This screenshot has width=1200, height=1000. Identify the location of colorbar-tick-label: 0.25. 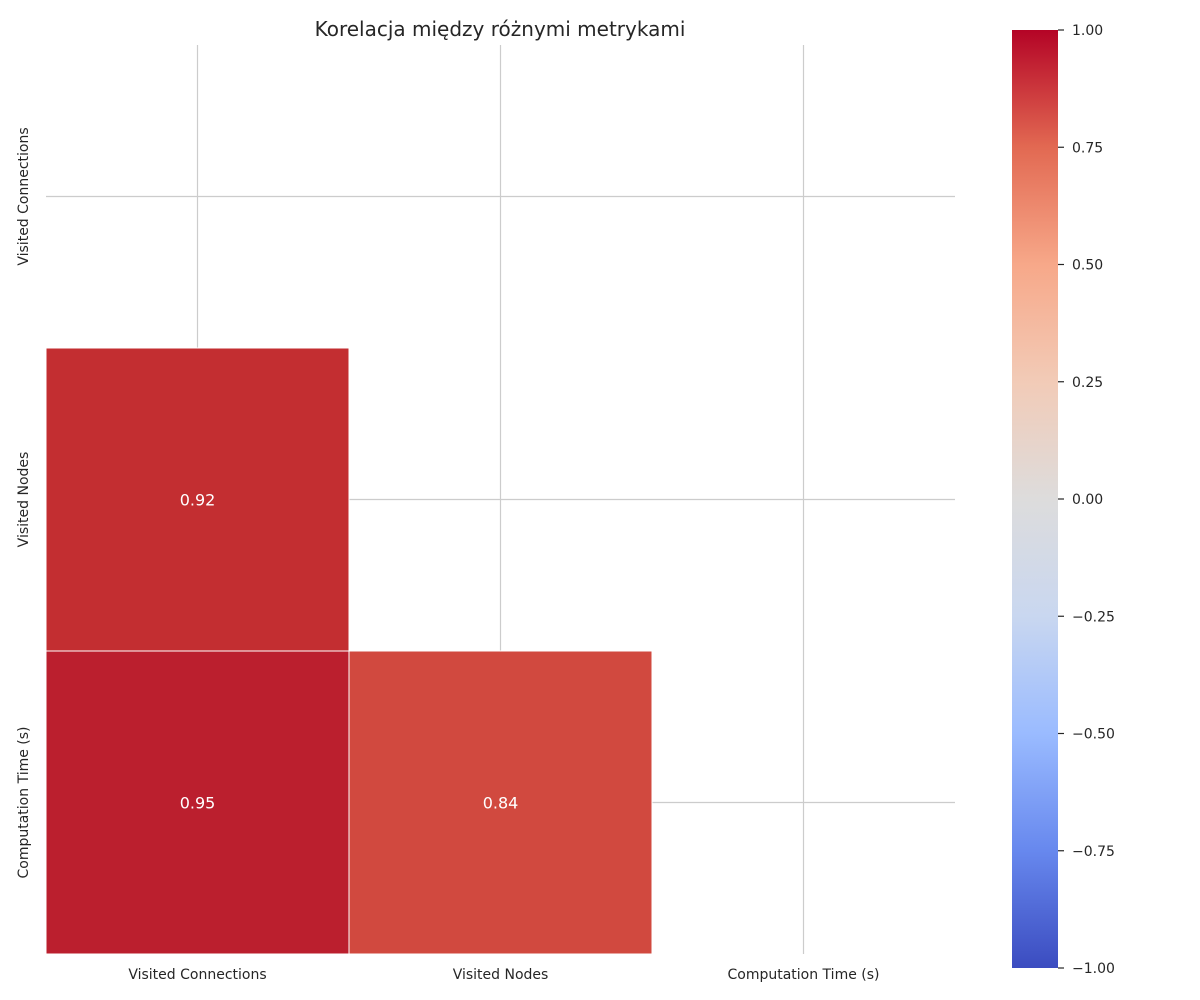
(1087, 383).